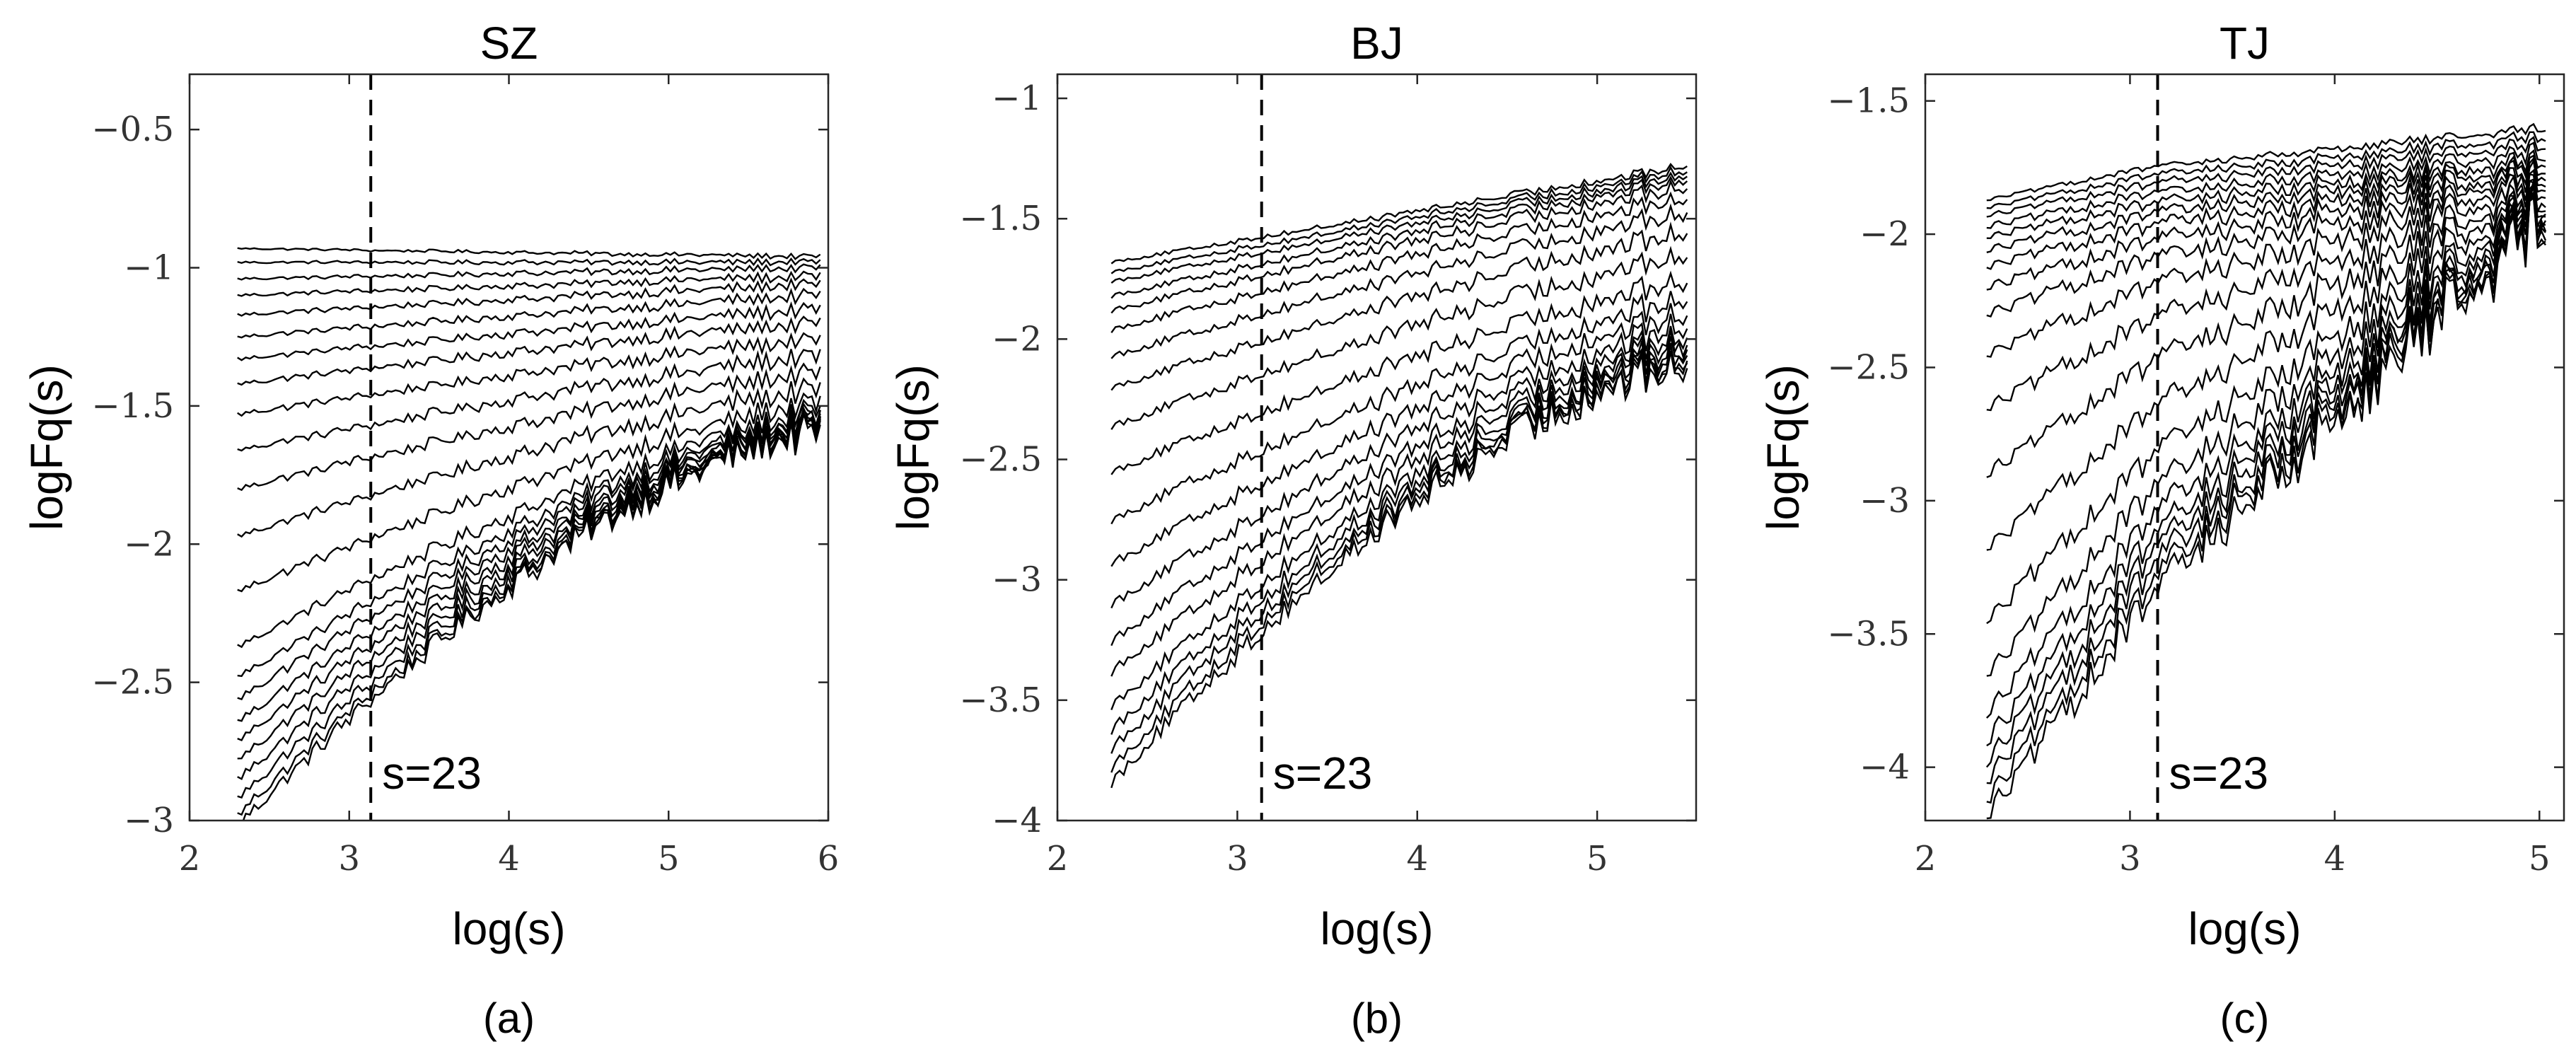  What do you see at coordinates (509, 44) in the screenshot?
I see `chart-title: SZ` at bounding box center [509, 44].